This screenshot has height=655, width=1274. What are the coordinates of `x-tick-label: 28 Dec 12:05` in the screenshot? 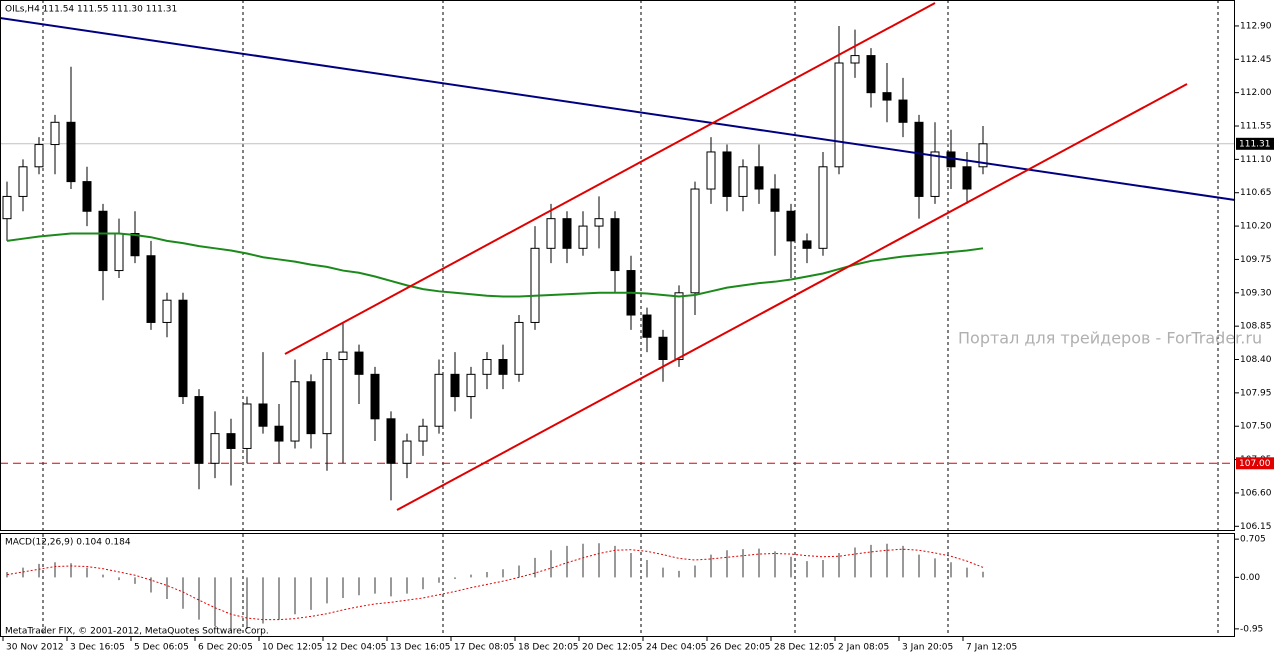 It's located at (804, 648).